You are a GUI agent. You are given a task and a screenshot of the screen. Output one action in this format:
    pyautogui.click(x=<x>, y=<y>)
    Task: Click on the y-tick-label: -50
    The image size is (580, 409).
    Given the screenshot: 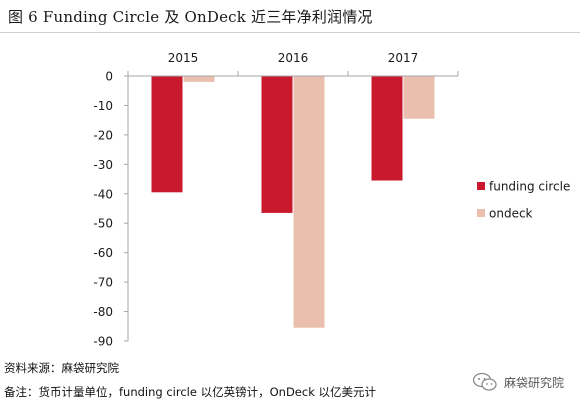 What is the action you would take?
    pyautogui.click(x=103, y=224)
    